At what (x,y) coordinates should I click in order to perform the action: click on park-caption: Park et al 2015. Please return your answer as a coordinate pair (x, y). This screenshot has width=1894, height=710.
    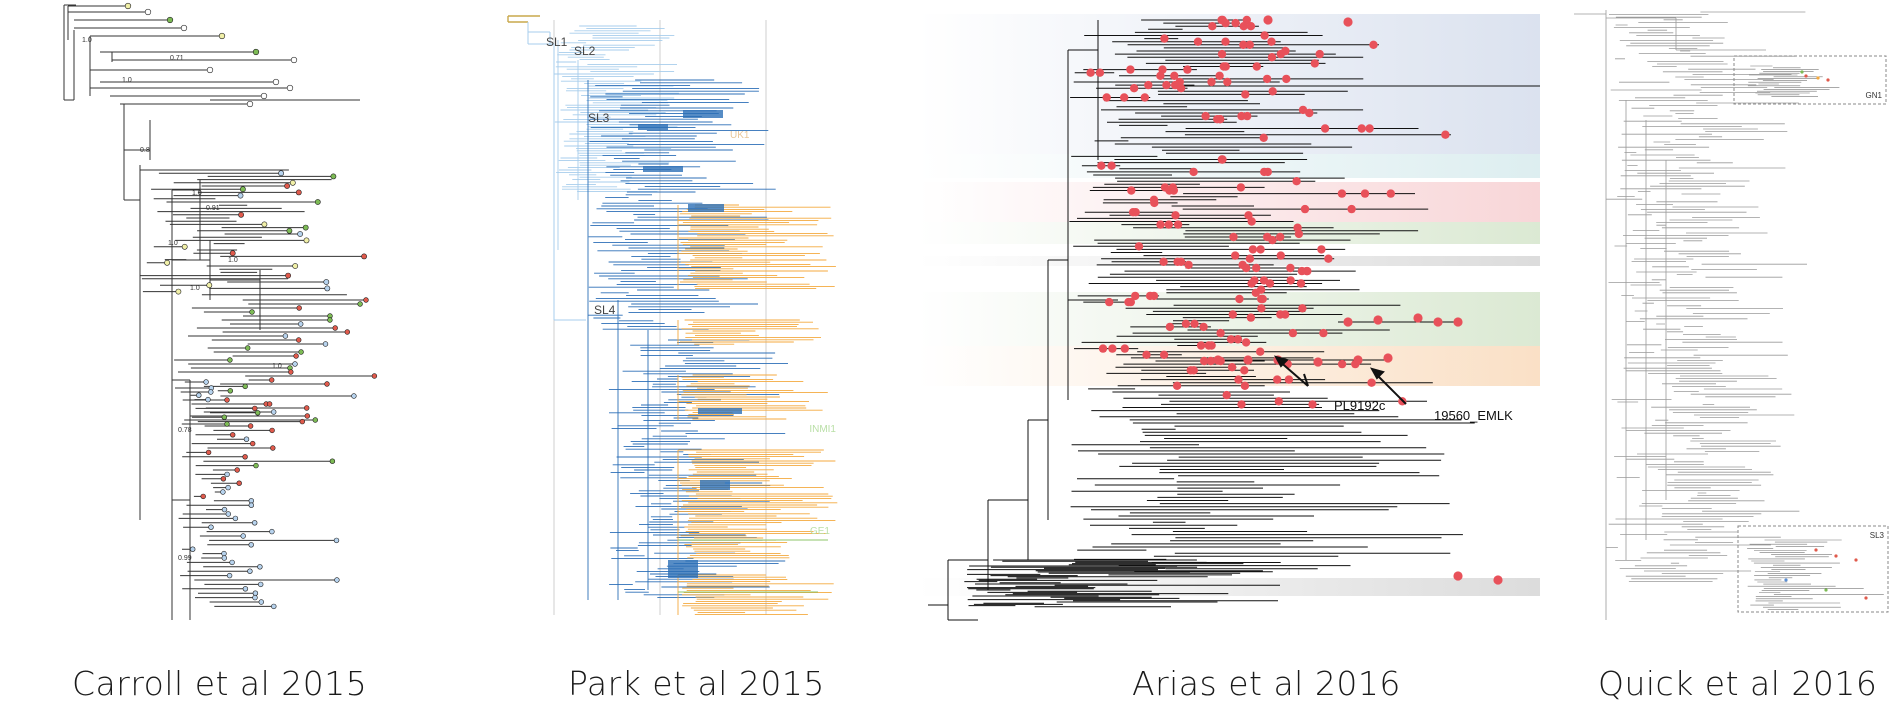
    Looking at the image, I should click on (696, 683).